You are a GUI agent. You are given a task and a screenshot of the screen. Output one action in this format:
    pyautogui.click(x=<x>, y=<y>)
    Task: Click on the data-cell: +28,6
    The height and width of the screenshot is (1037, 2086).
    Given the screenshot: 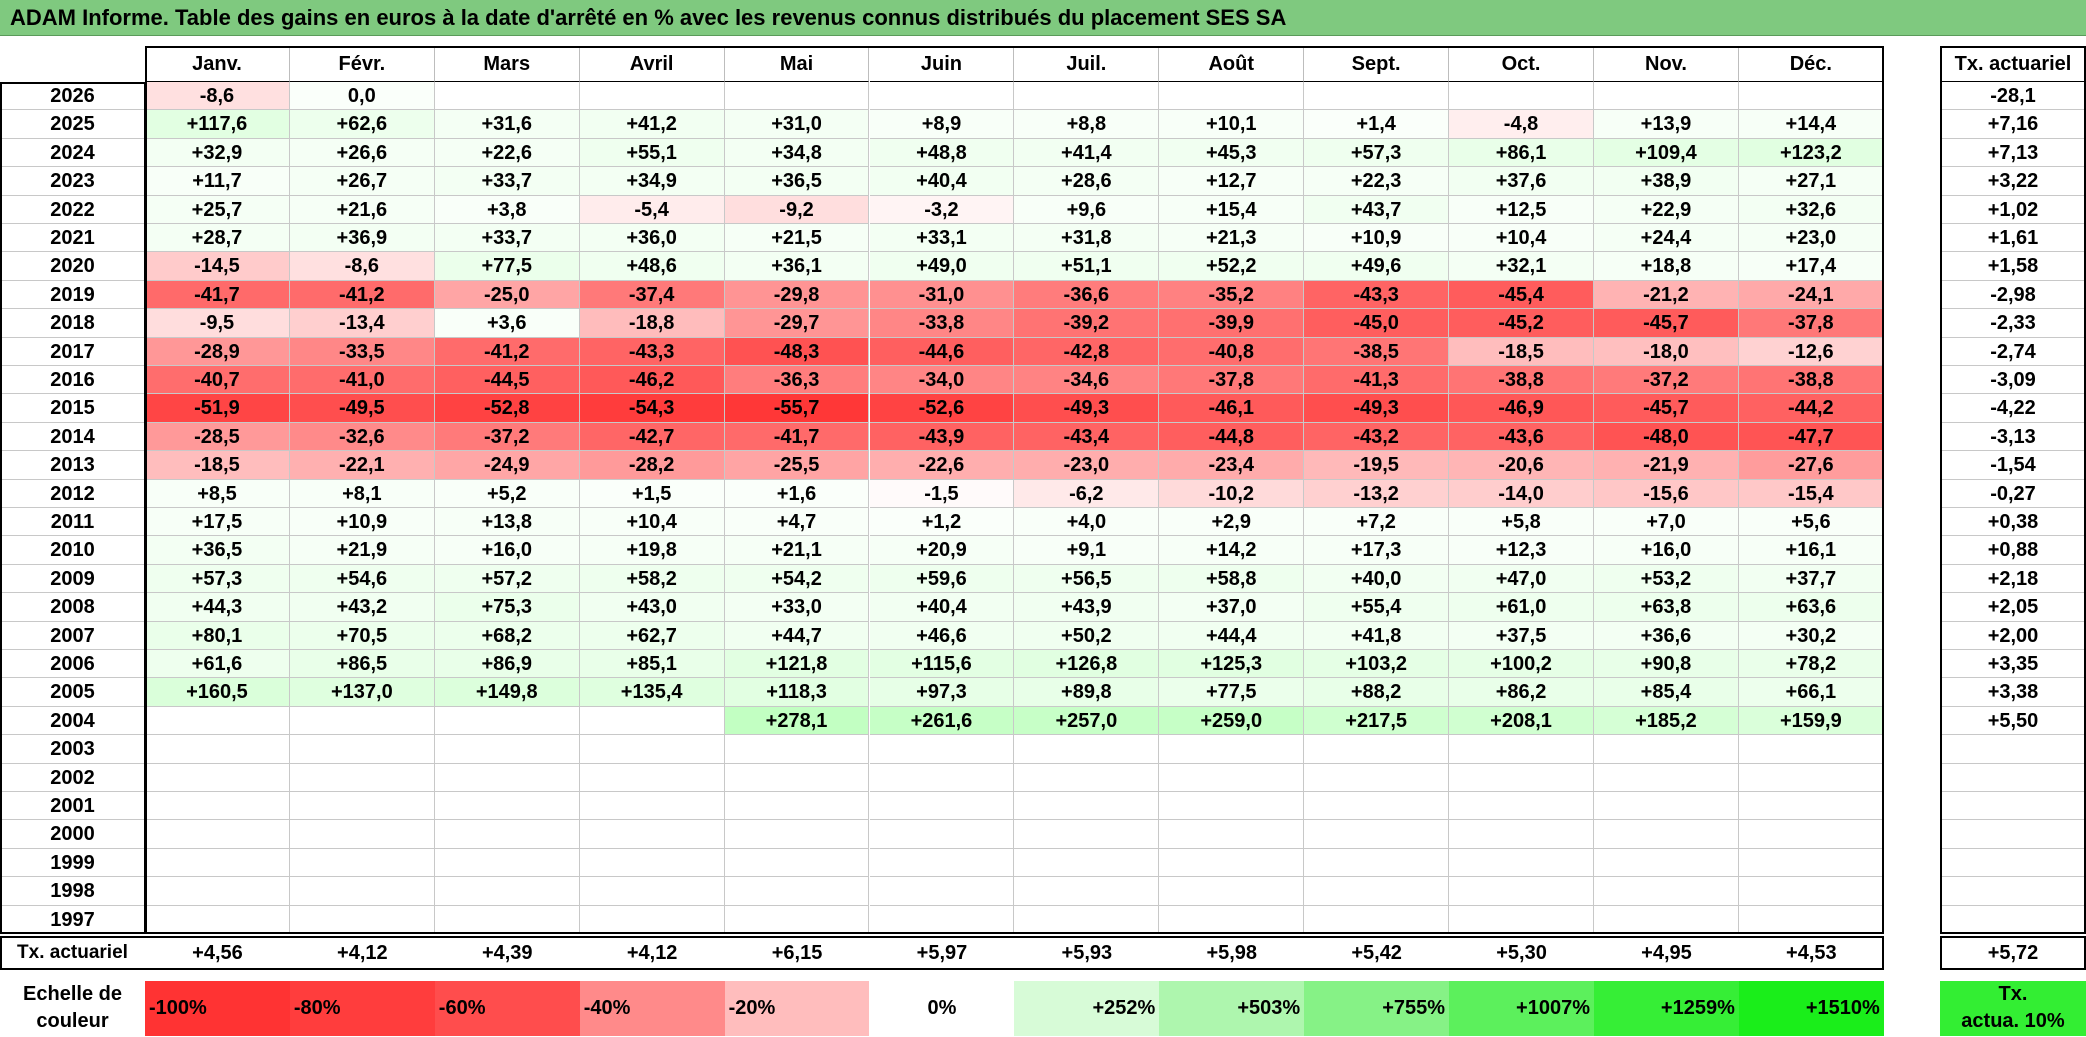 What is the action you would take?
    pyautogui.click(x=1087, y=181)
    